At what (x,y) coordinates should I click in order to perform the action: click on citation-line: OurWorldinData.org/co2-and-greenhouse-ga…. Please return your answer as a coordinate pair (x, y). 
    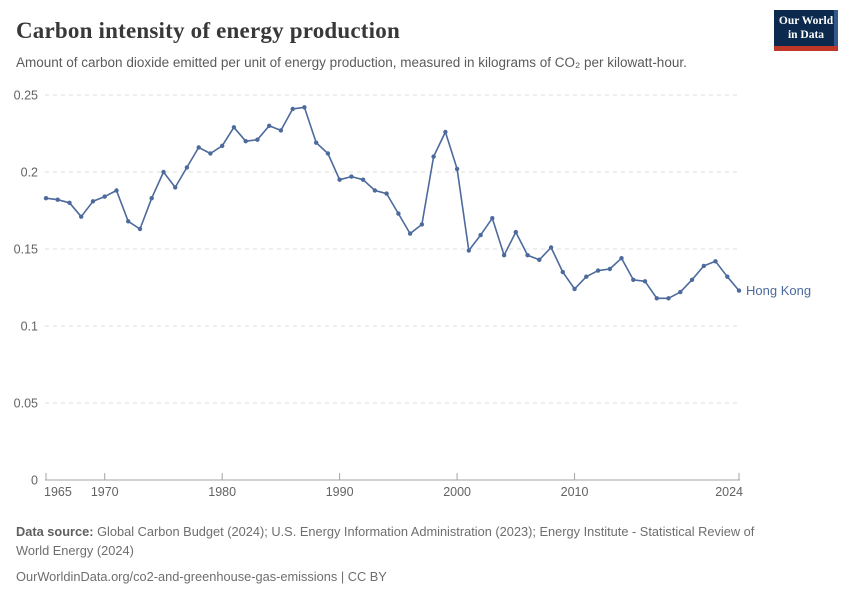
    Looking at the image, I should click on (201, 576).